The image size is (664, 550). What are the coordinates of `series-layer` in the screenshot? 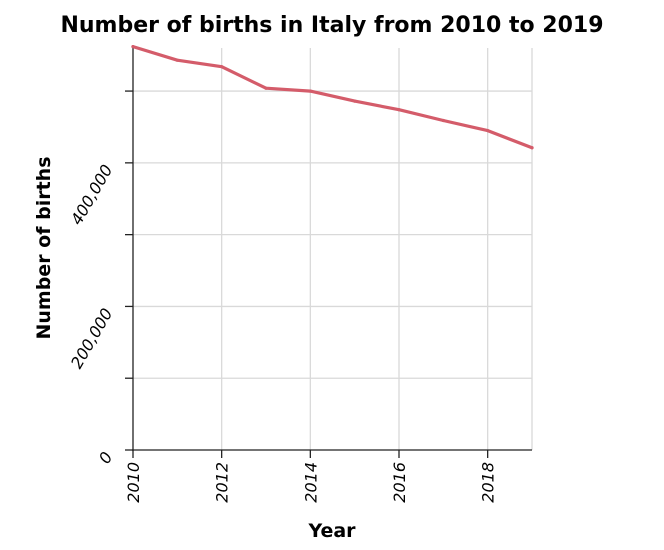 It's located at (332, 97).